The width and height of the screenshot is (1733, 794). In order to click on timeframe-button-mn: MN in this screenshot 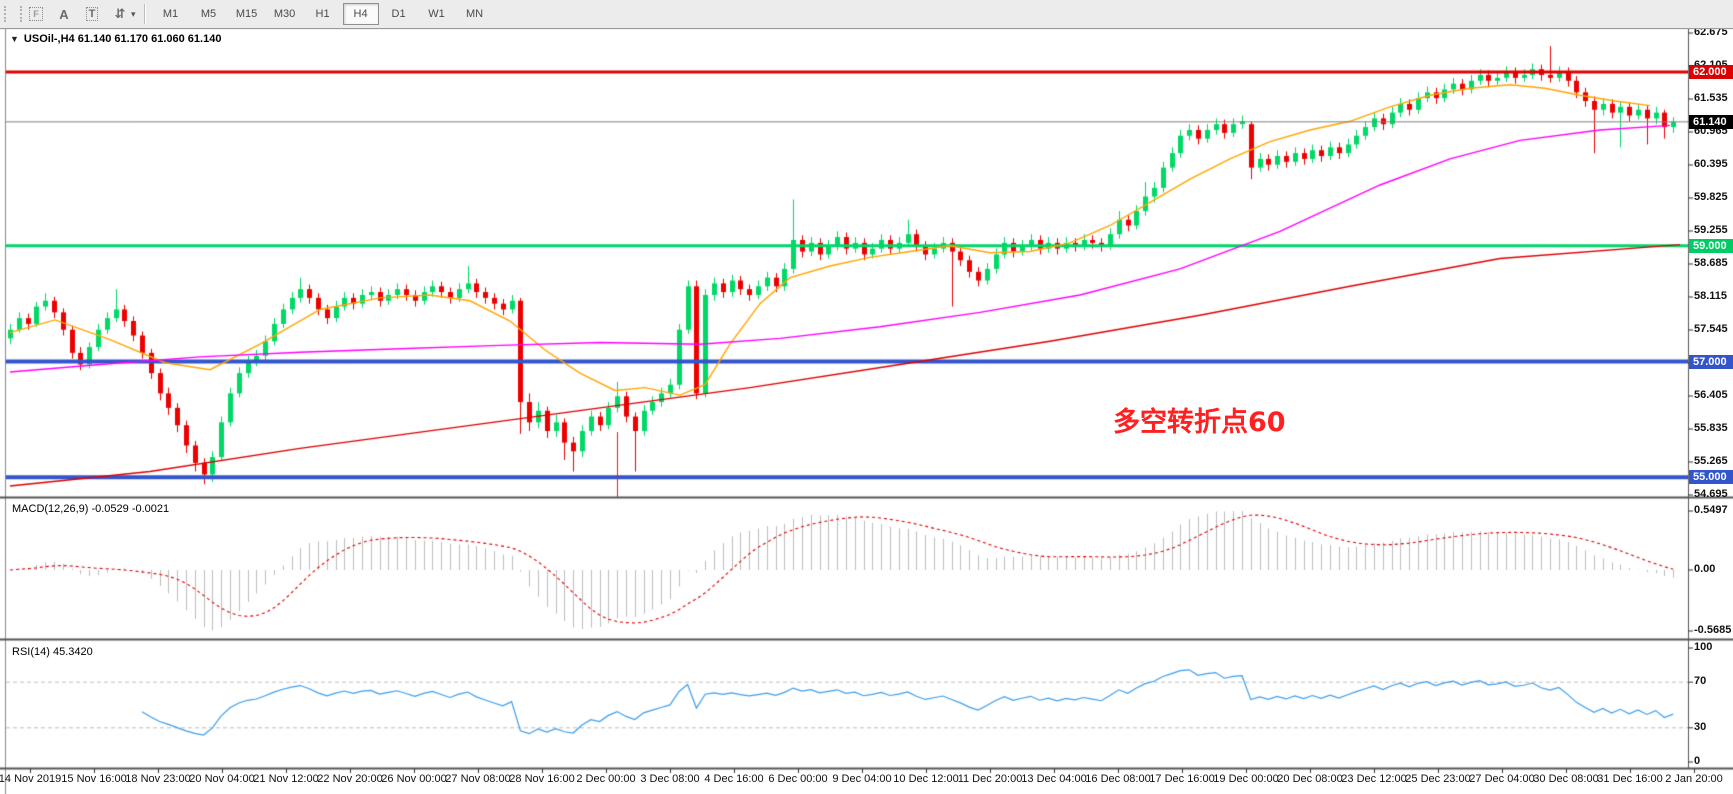, I will do `click(474, 14)`.